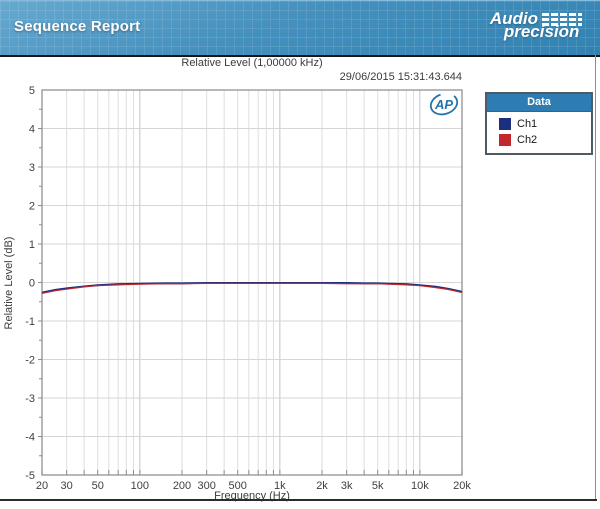 The height and width of the screenshot is (509, 600). I want to click on legend-body: Ch1 Ch2, so click(539, 132).